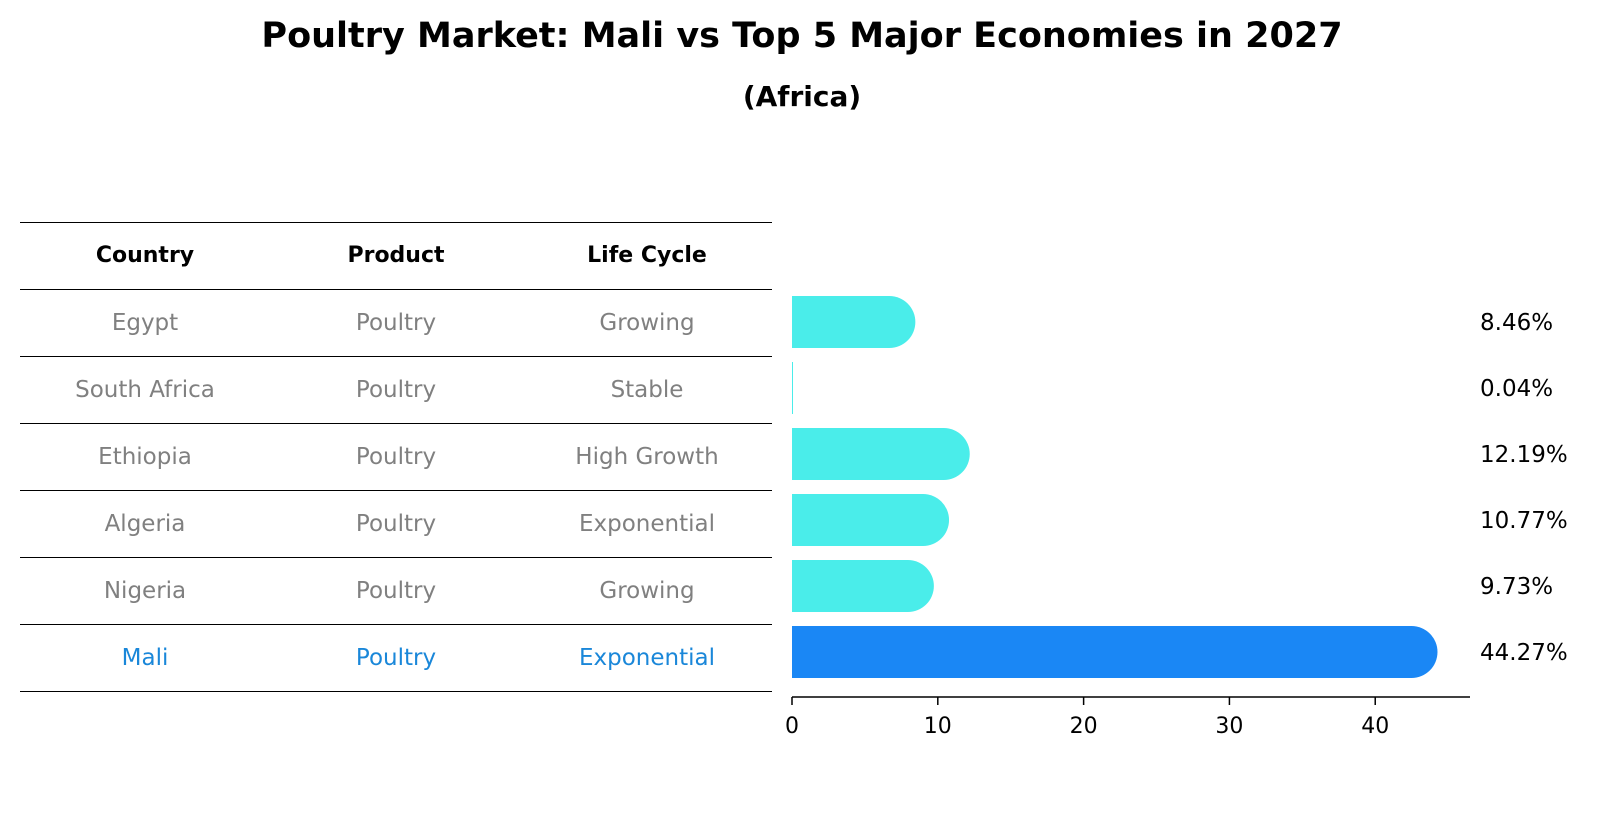 The width and height of the screenshot is (1604, 823). I want to click on cell-country: Mali, so click(145, 658).